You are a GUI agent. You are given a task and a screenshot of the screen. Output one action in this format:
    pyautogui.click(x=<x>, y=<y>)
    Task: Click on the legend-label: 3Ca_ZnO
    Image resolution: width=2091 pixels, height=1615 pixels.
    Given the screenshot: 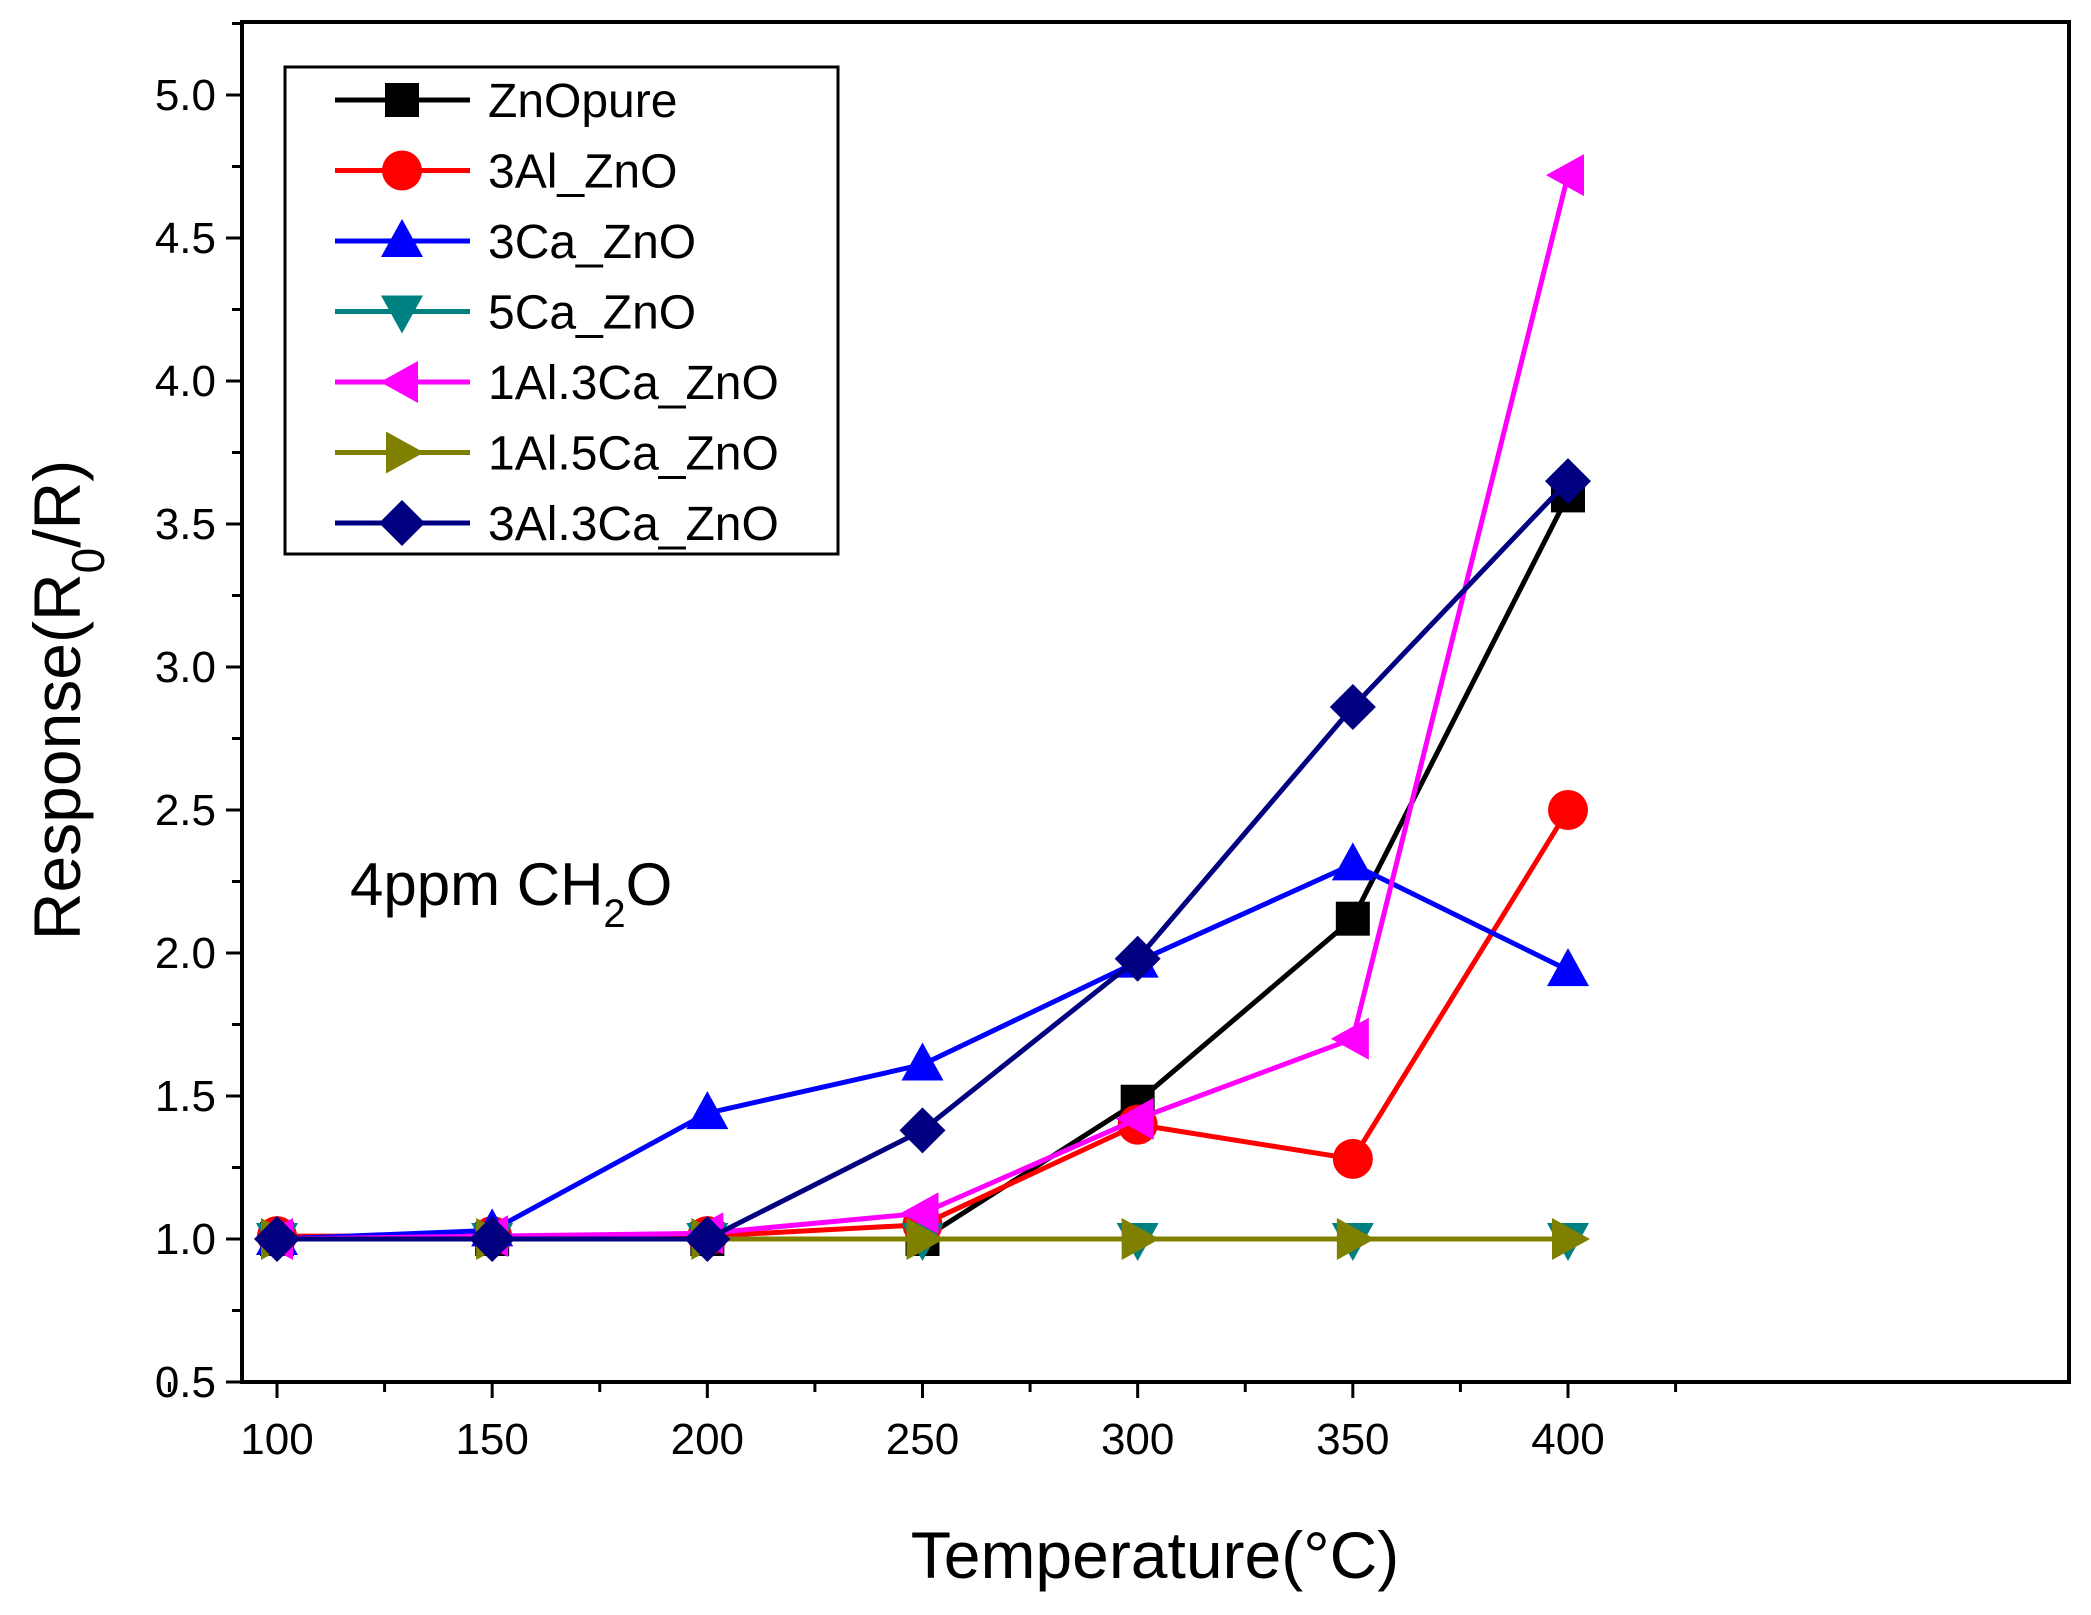 What is the action you would take?
    pyautogui.click(x=592, y=242)
    